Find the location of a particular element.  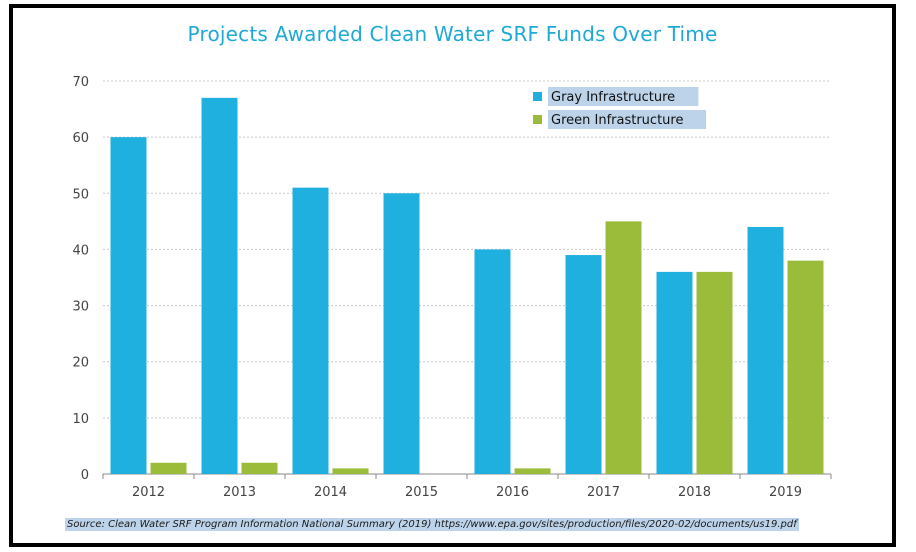

bar-gray-infrastructure-2019 is located at coordinates (765, 350).